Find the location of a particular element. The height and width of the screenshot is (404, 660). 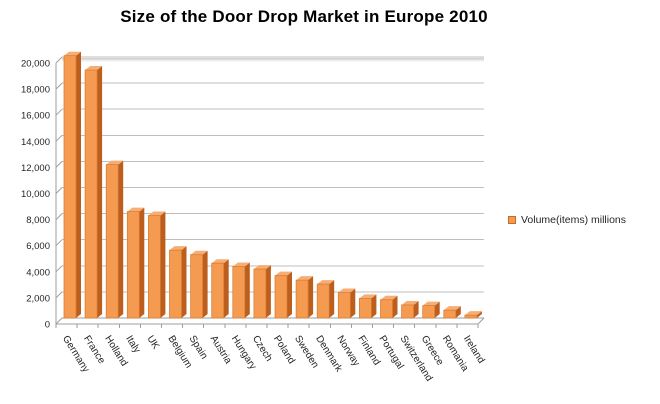

legend: Volume(items) millions is located at coordinates (567, 220).